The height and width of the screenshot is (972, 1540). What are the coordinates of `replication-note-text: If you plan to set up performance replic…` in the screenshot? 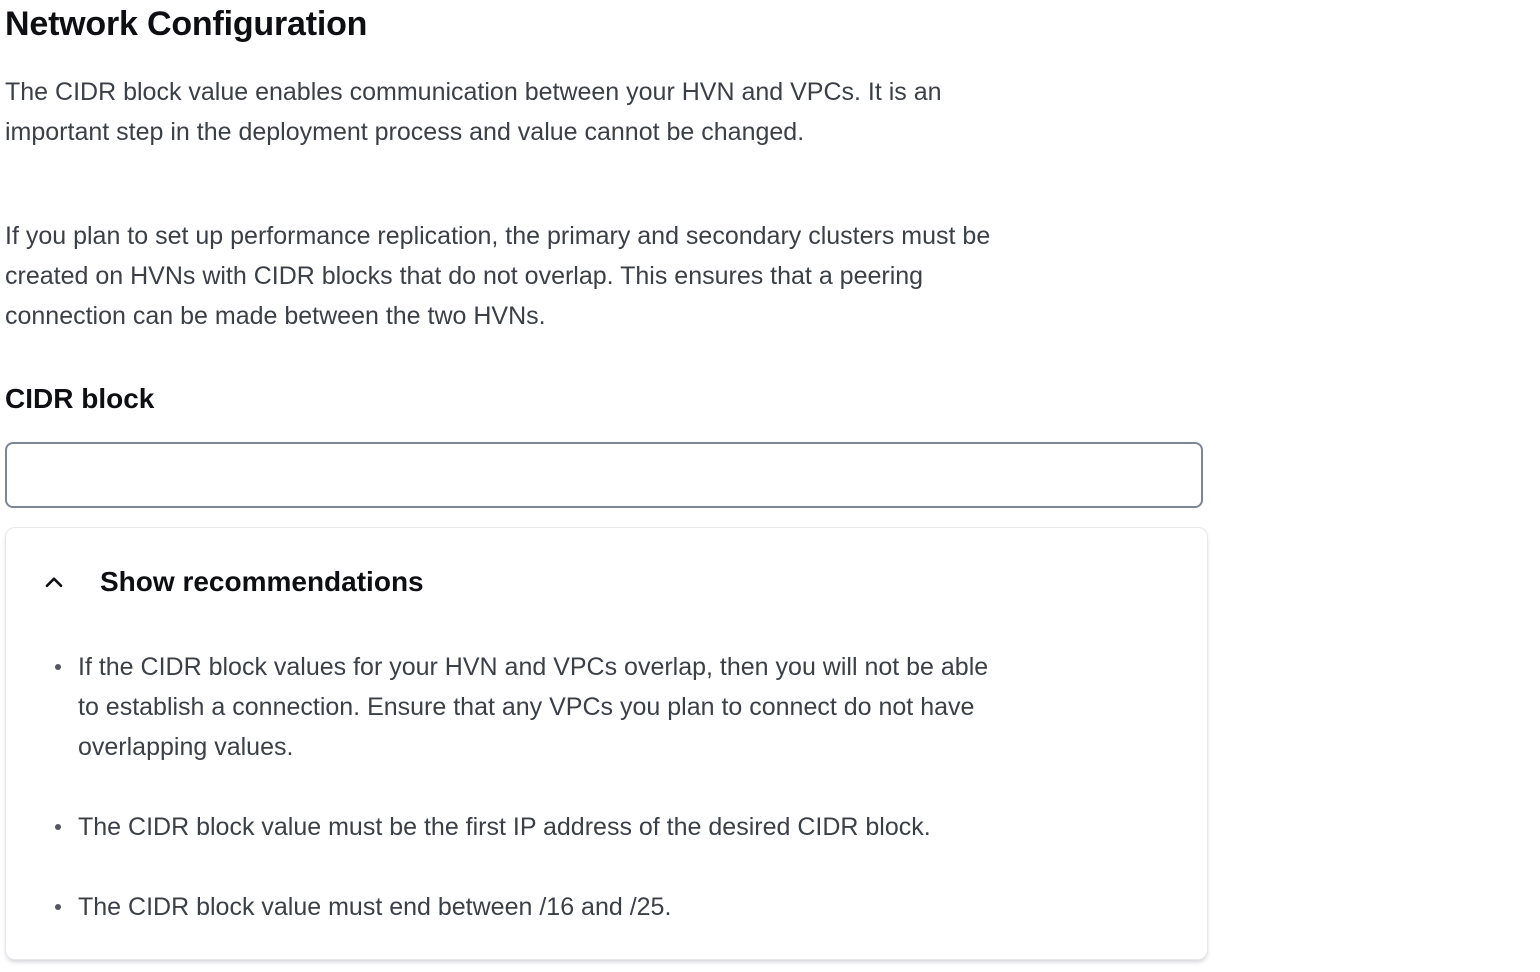 It's located at (498, 276).